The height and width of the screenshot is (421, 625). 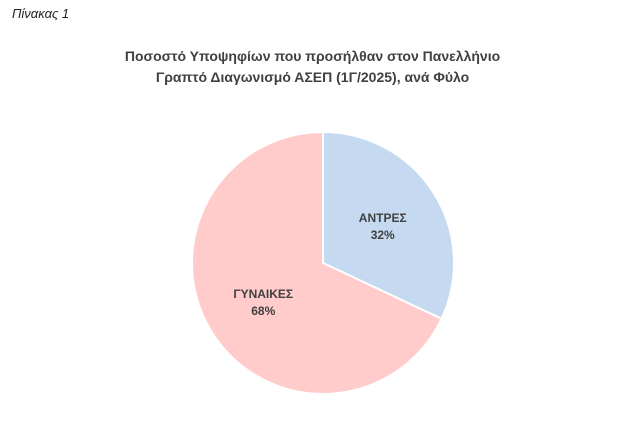 What do you see at coordinates (263, 294) in the screenshot?
I see `pie-slice-1-category-label: ΓΥΝΑΙΚΕΣ` at bounding box center [263, 294].